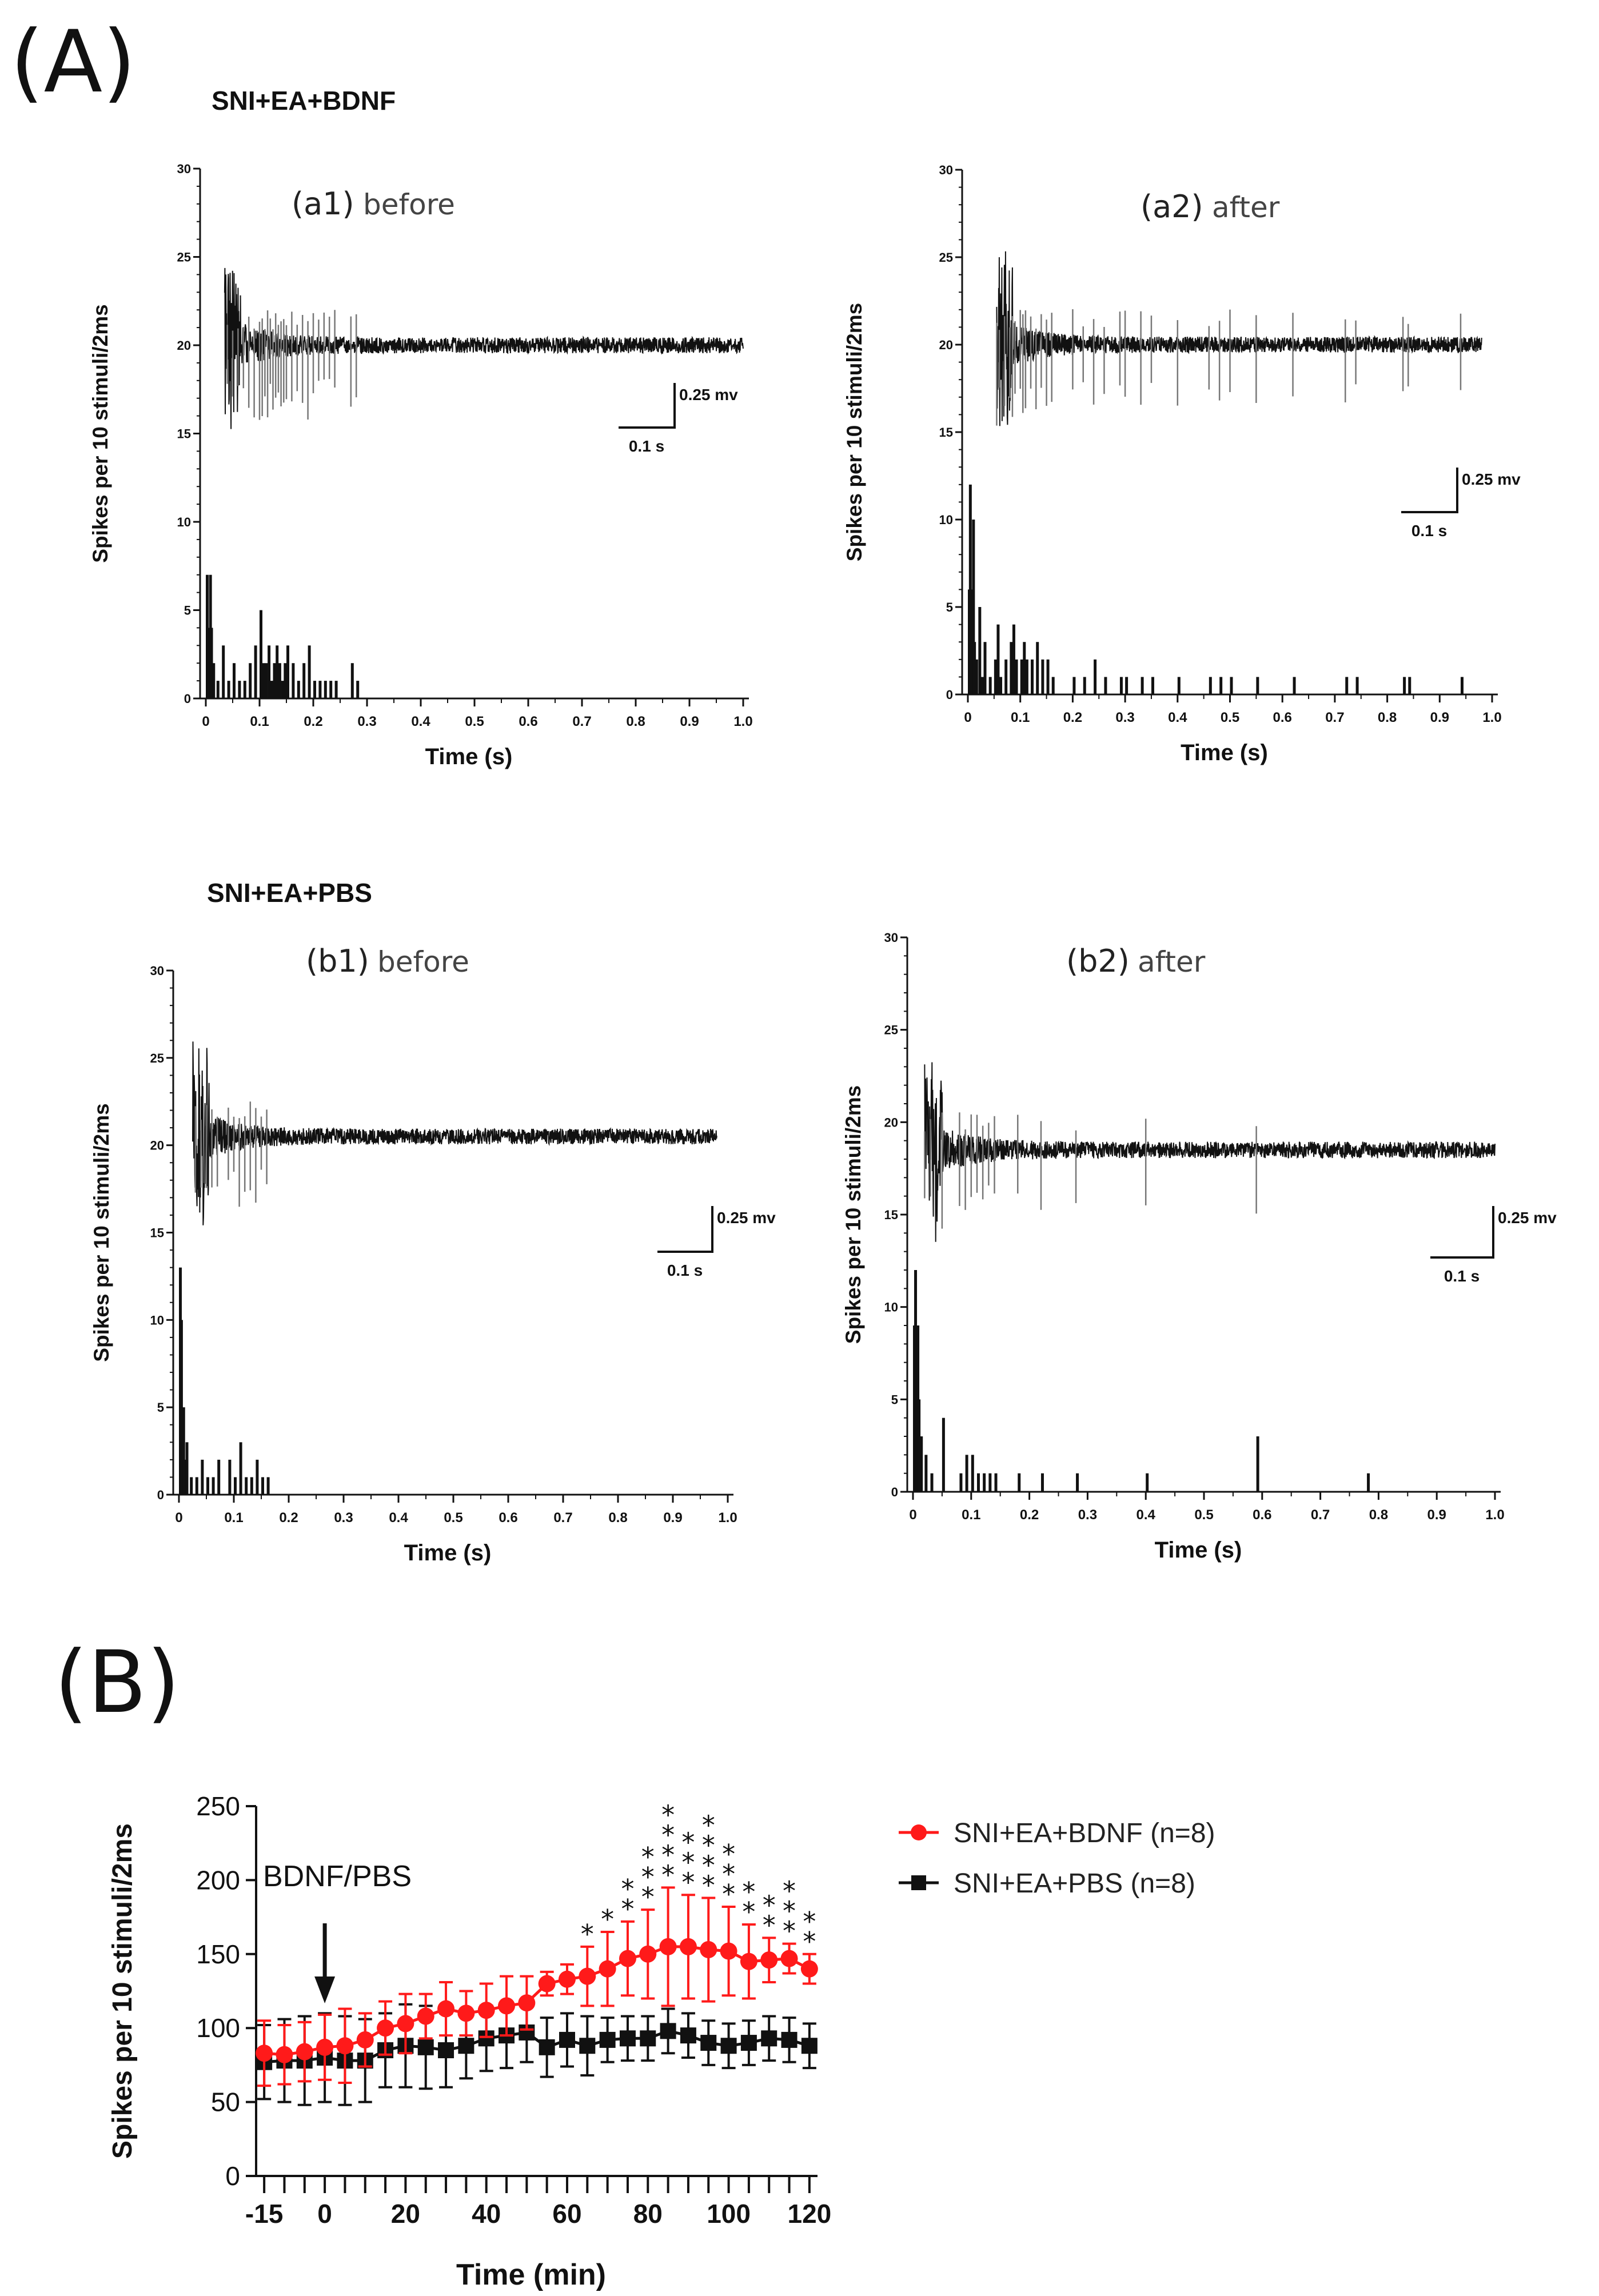 This screenshot has height=2296, width=1599. I want to click on x-tick-label: 0.7, so click(1334, 718).